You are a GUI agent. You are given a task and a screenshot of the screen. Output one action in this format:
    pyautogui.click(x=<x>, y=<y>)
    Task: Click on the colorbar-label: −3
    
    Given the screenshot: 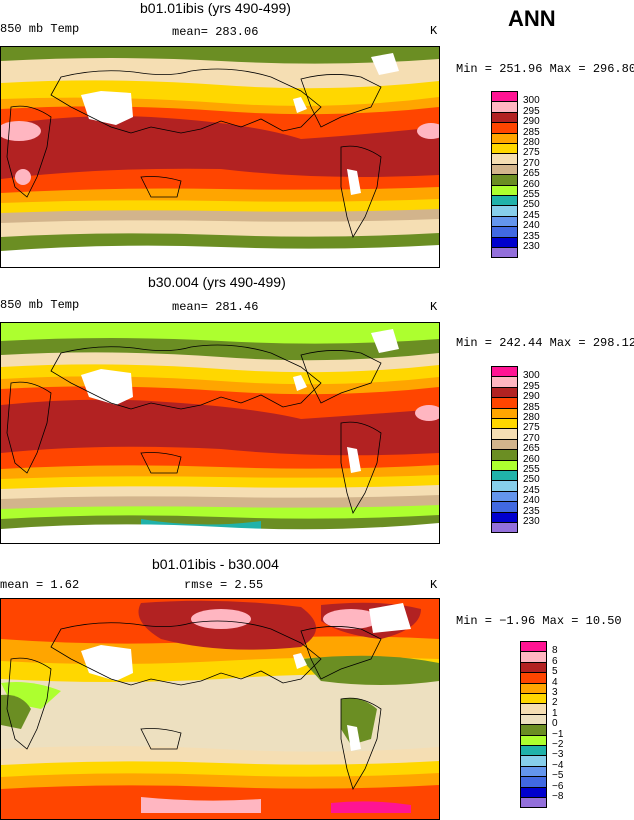 What is the action you would take?
    pyautogui.click(x=558, y=755)
    